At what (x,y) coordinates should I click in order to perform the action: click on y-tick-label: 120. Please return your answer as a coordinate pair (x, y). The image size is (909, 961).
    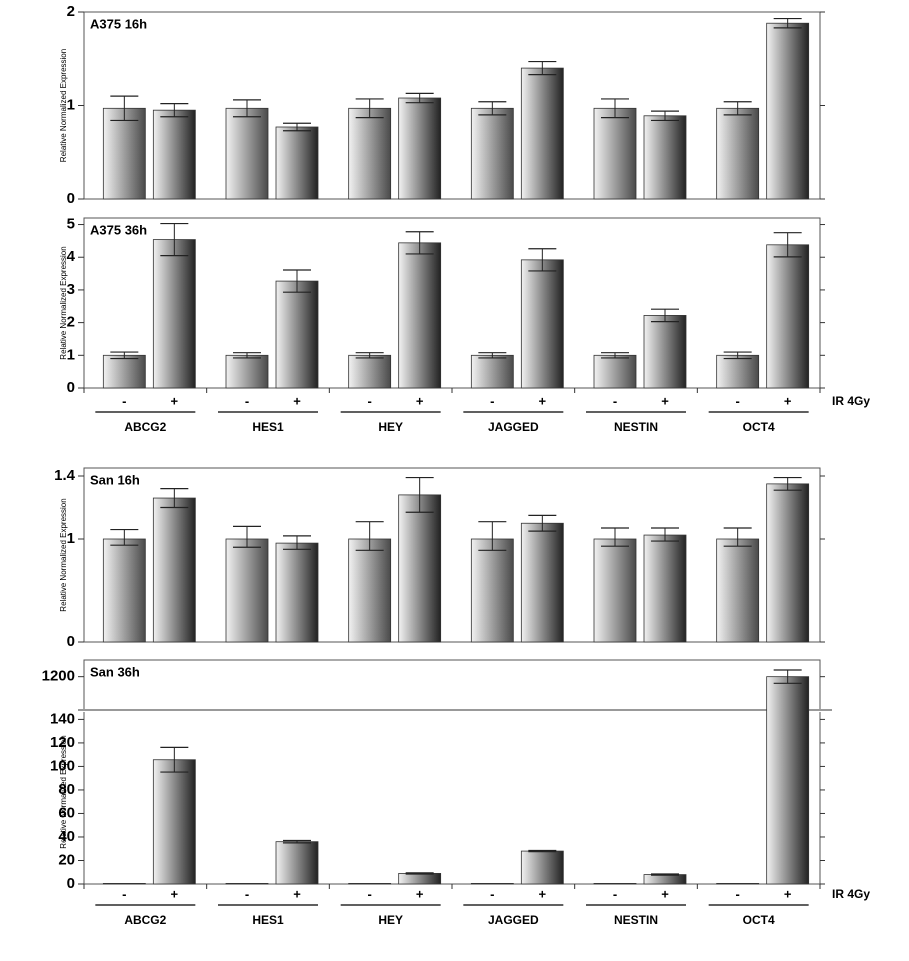
    Looking at the image, I should click on (62, 742).